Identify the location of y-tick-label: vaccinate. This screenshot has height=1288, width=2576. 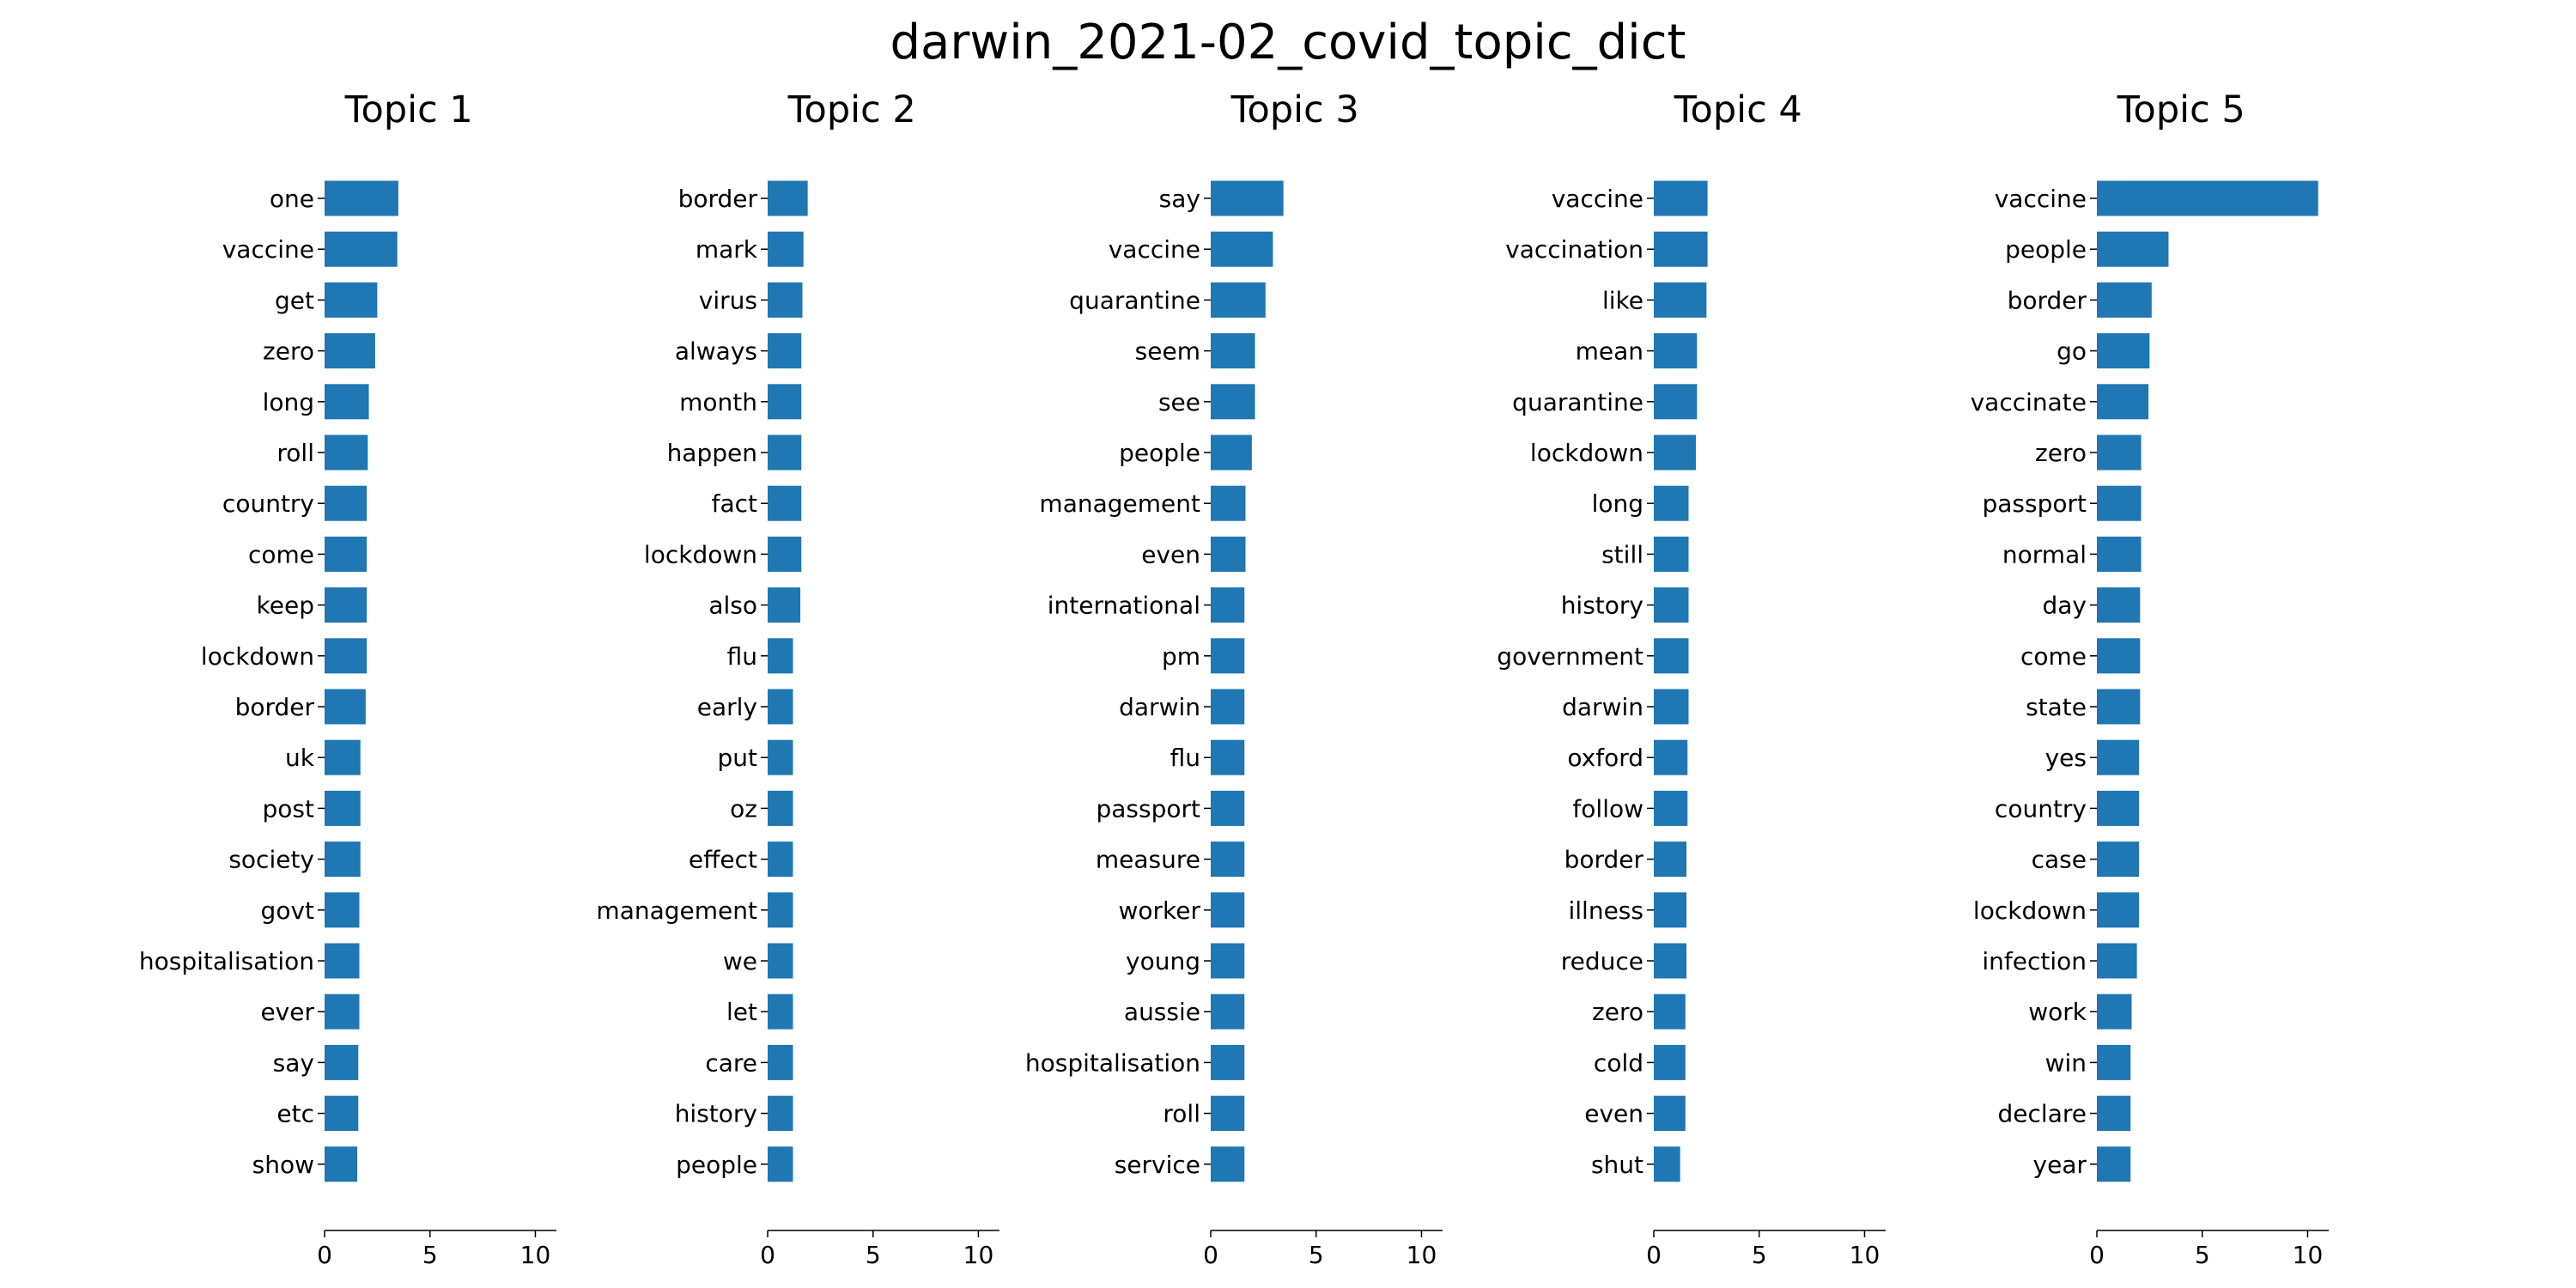
(2029, 402).